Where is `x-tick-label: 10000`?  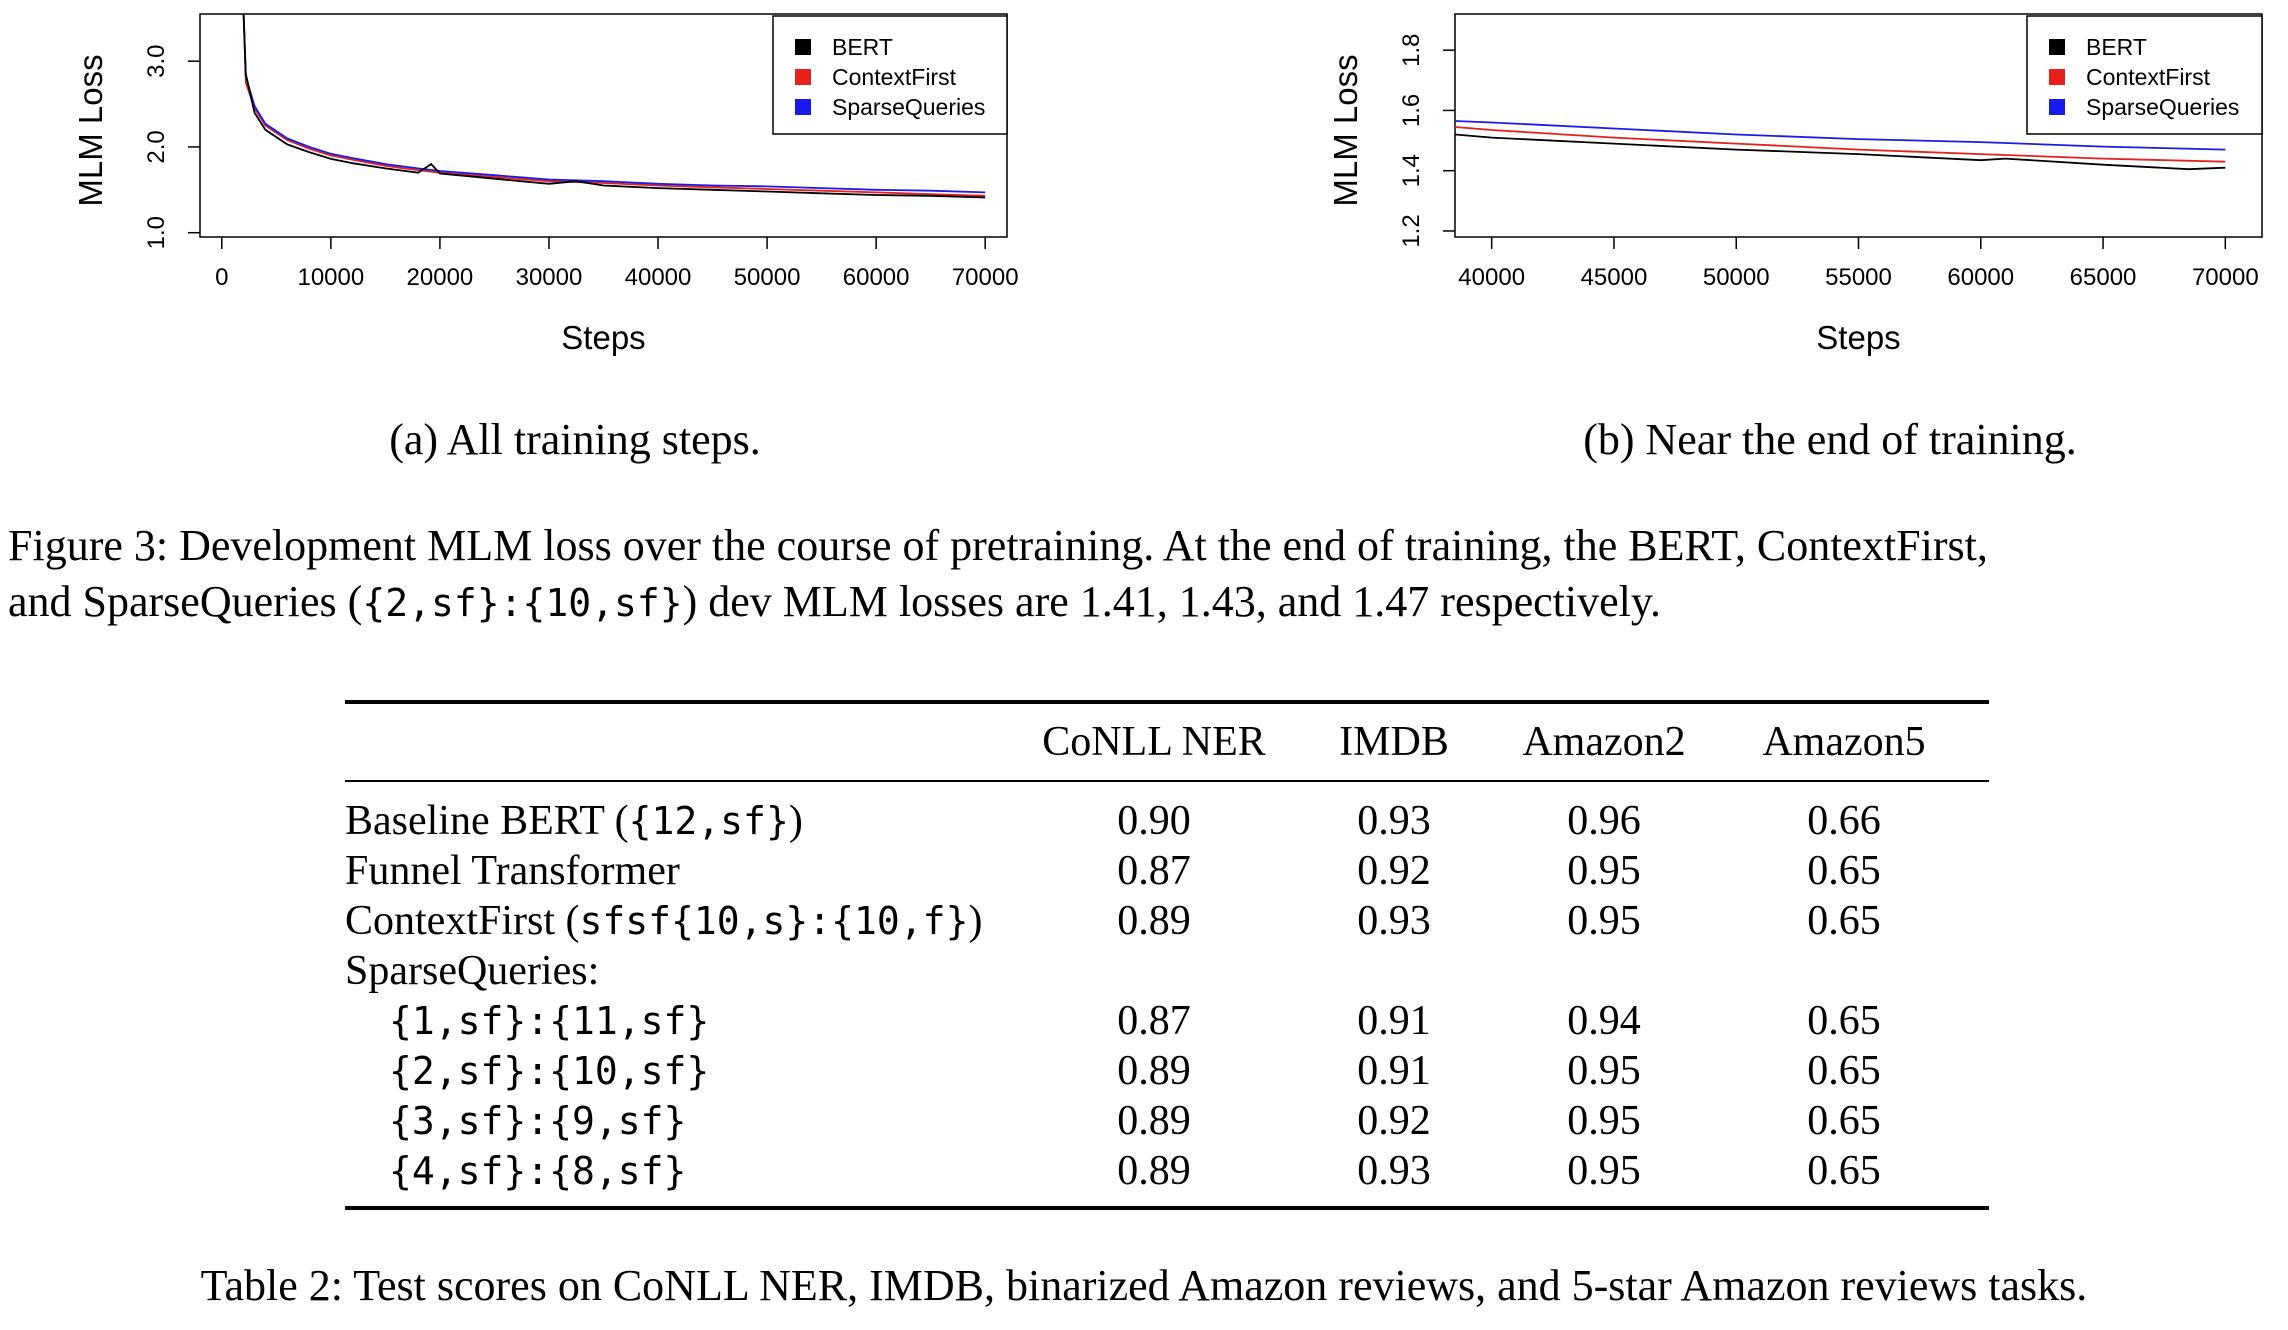
x-tick-label: 10000 is located at coordinates (330, 277).